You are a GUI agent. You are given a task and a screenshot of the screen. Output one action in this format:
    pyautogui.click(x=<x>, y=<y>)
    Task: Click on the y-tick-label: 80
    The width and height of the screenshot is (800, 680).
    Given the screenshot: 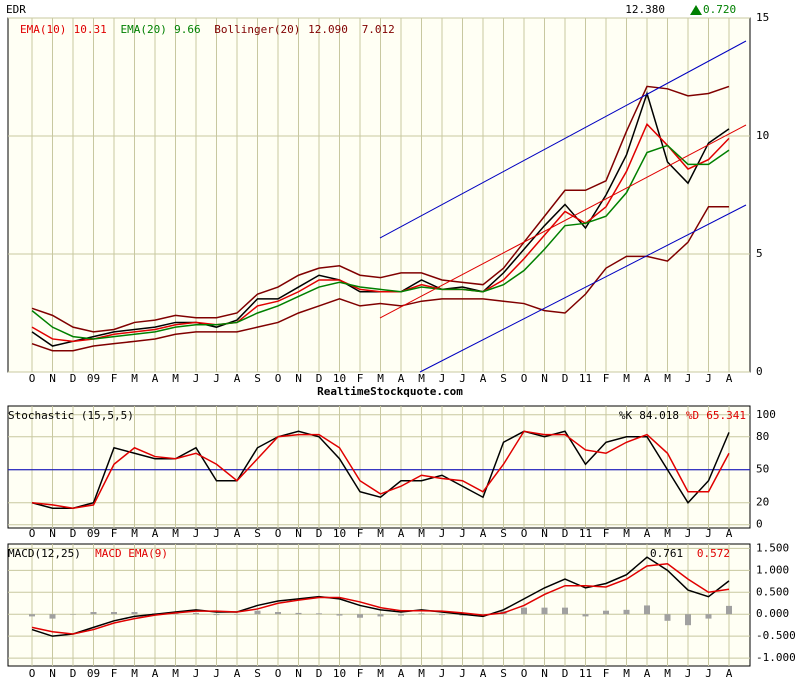 What is the action you would take?
    pyautogui.click(x=762, y=436)
    